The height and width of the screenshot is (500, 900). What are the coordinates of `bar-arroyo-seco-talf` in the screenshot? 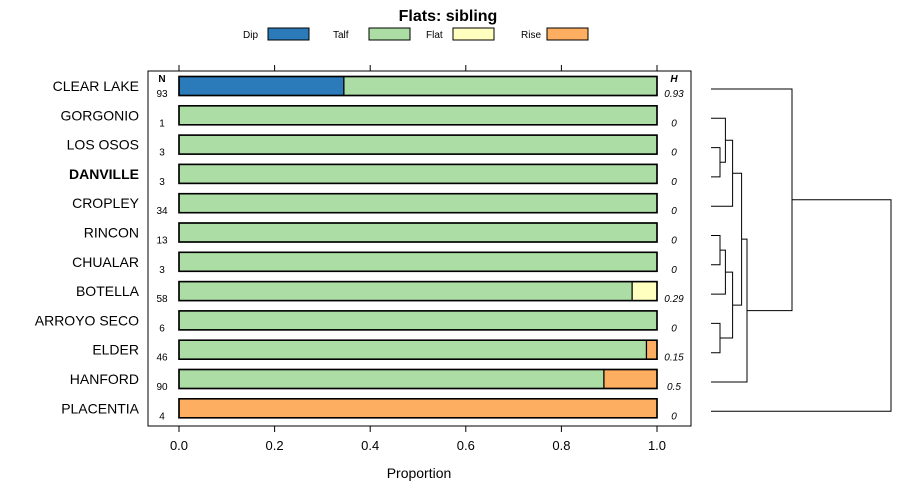 It's located at (418, 320).